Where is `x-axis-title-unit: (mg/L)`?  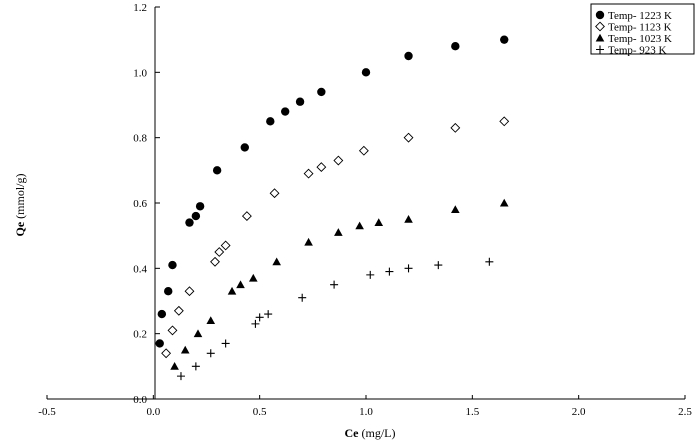
x-axis-title-unit: (mg/L) is located at coordinates (379, 433).